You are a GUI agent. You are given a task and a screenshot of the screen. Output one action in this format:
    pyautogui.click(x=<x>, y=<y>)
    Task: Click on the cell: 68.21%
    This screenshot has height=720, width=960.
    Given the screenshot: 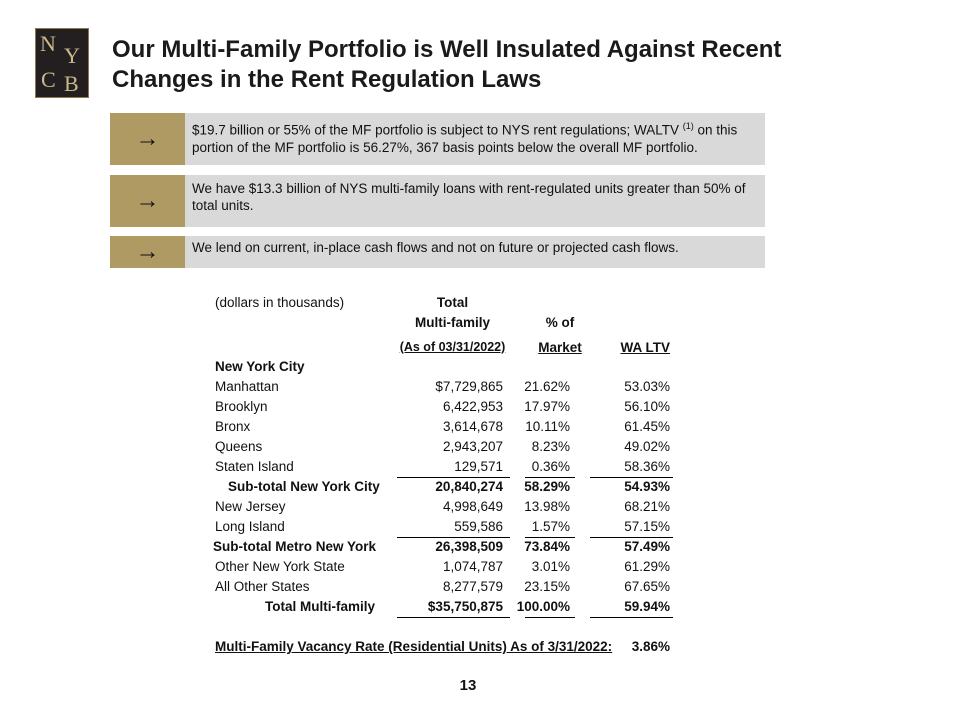 What is the action you would take?
    pyautogui.click(x=647, y=506)
    